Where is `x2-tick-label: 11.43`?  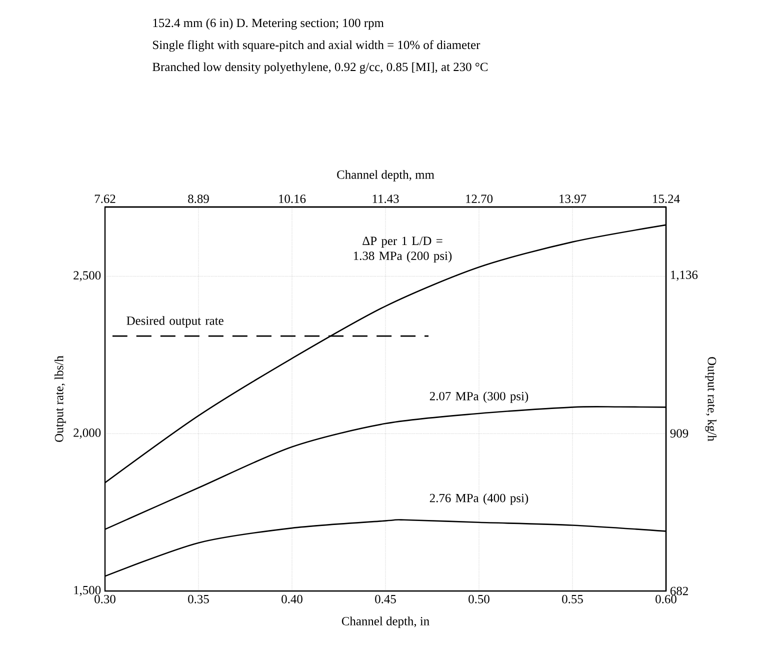
x2-tick-label: 11.43 is located at coordinates (385, 199).